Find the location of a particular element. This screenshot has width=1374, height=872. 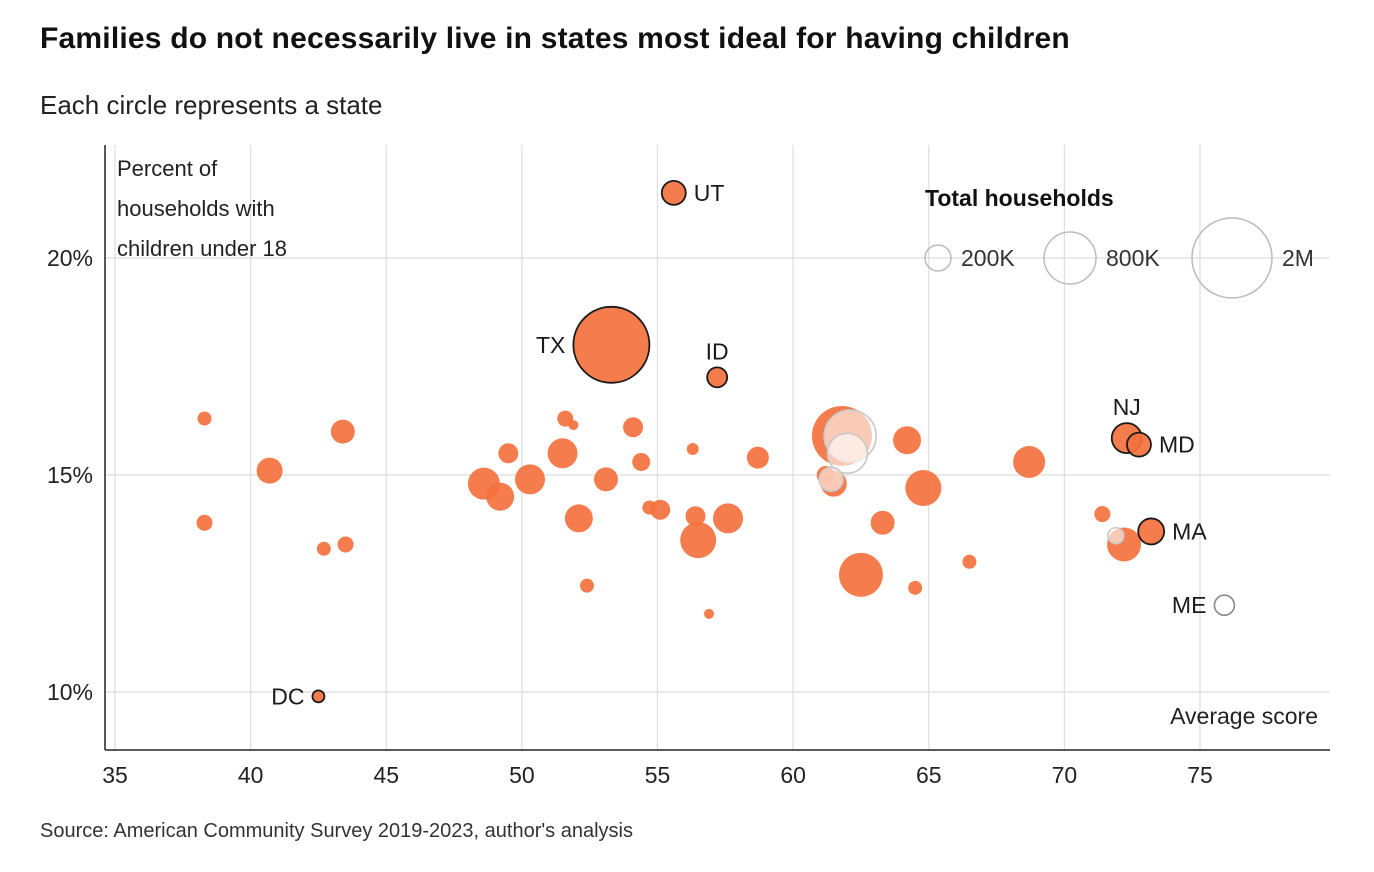

x-tick-label: 50 is located at coordinates (522, 775).